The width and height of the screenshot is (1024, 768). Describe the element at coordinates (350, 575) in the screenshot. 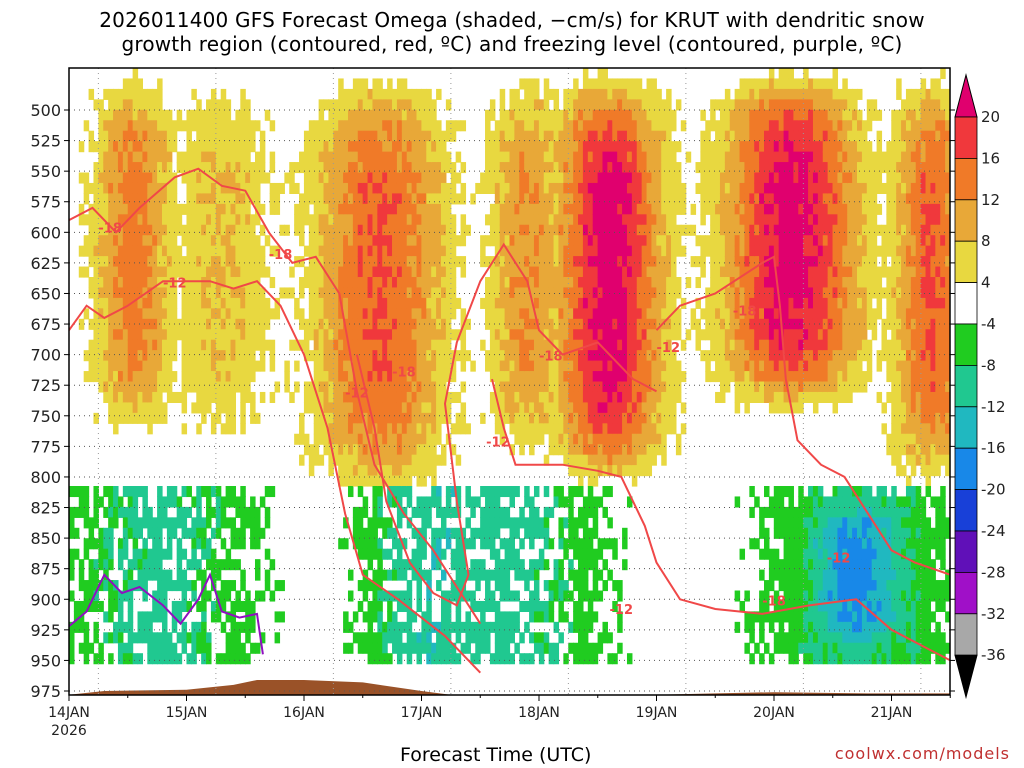

I see `omega-cell-1918` at that location.